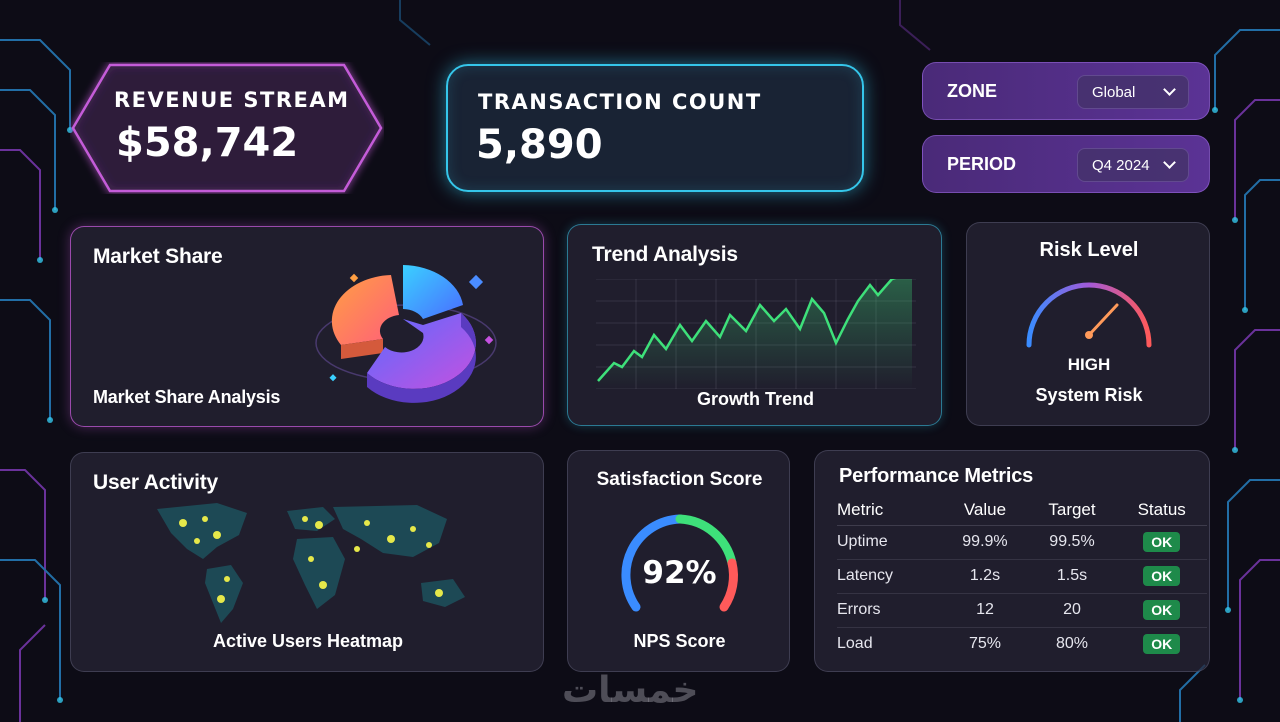  What do you see at coordinates (307, 326) in the screenshot?
I see `market-share-card: Market Share Market Share Analysis` at bounding box center [307, 326].